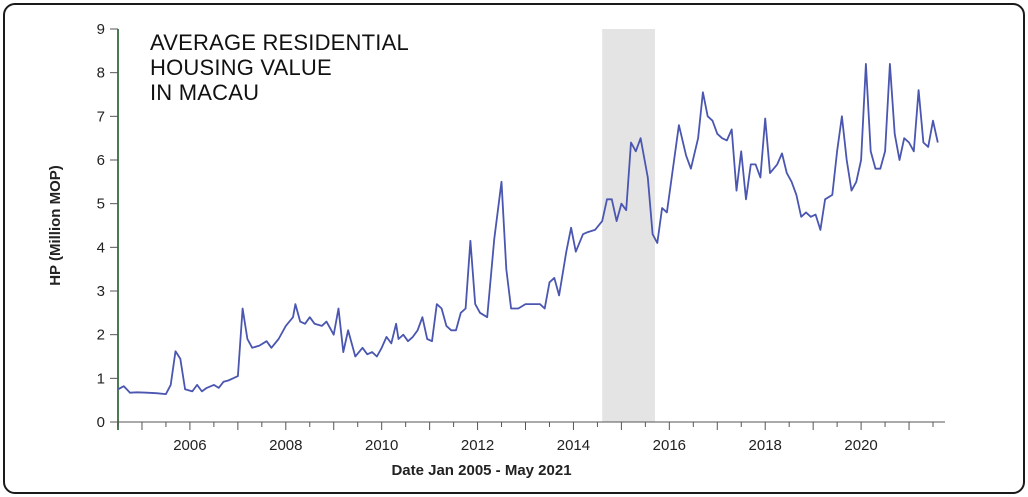  I want to click on y-tick-label: 8, so click(101, 73).